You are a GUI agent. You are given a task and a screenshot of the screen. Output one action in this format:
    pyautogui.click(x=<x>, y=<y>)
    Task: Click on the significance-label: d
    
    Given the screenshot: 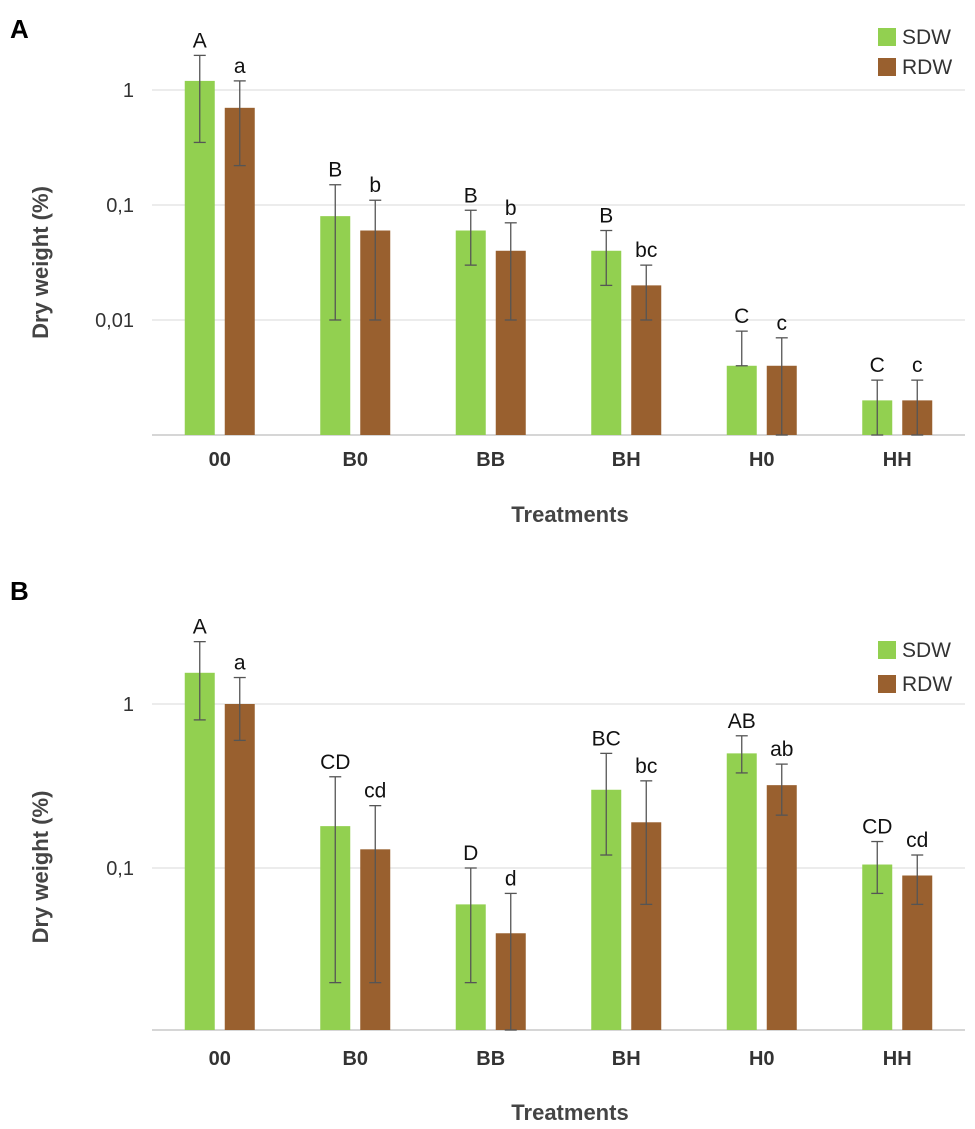 What is the action you would take?
    pyautogui.click(x=511, y=878)
    